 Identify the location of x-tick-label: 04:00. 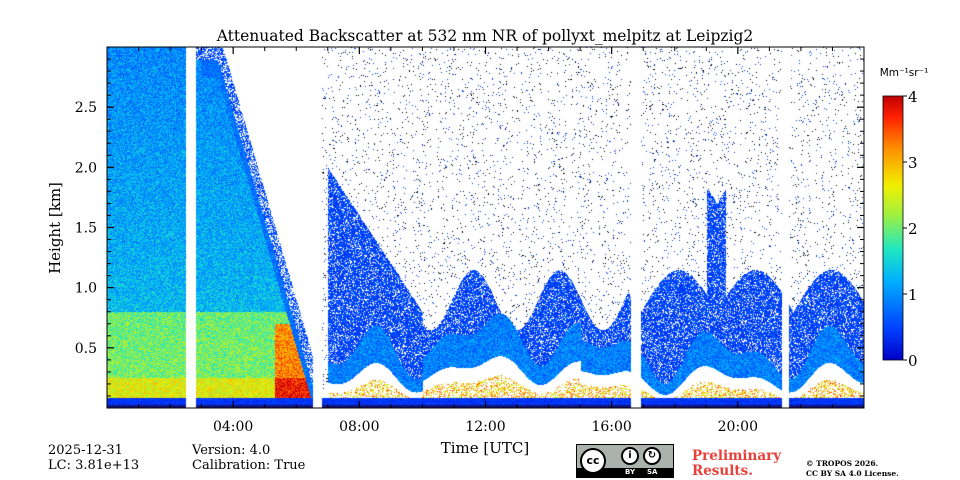
(233, 427).